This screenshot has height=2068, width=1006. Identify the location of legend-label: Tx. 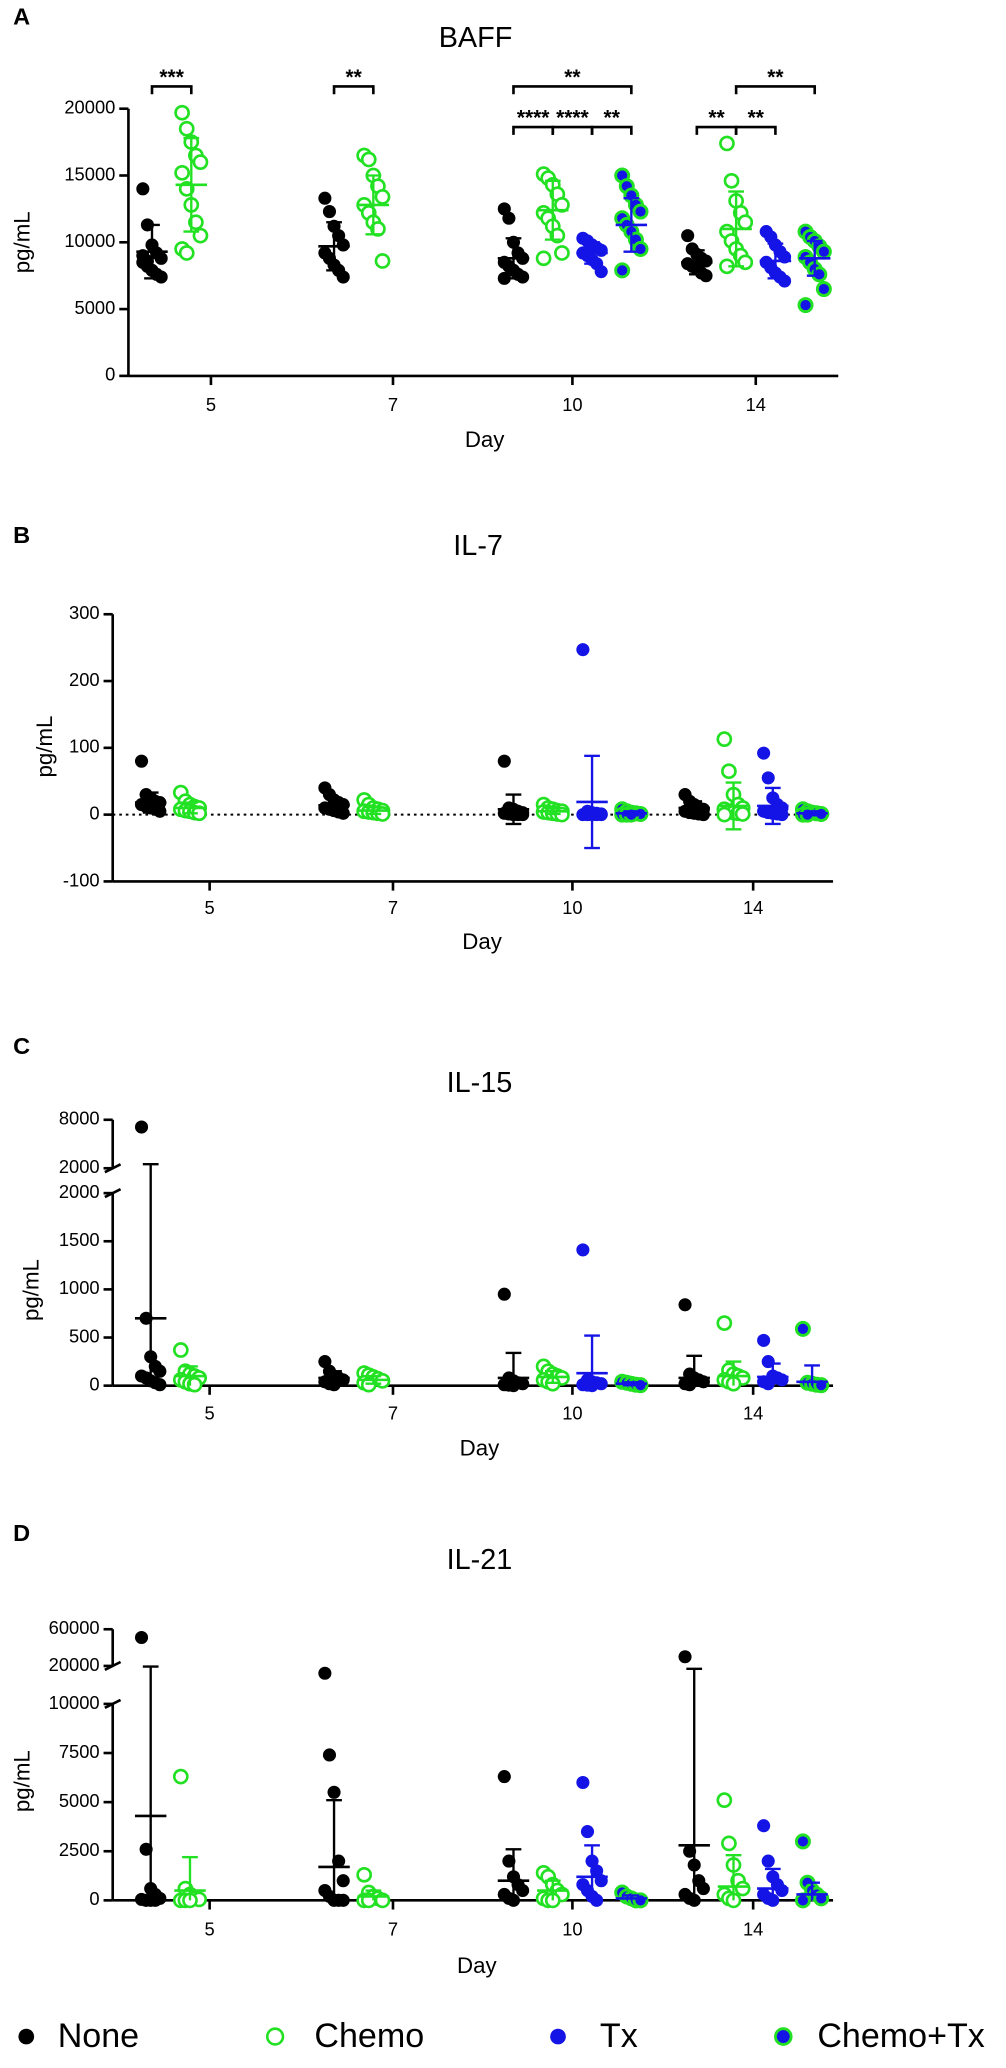
(619, 2036).